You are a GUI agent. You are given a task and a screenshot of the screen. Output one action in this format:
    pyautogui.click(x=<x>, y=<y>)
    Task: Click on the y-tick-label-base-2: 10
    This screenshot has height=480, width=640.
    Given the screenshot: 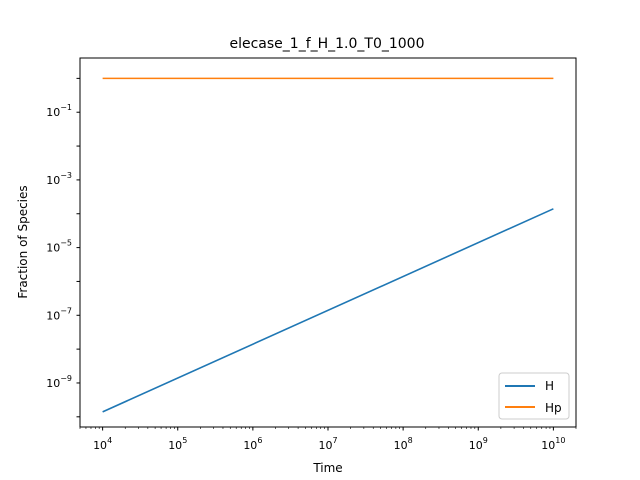 What is the action you would take?
    pyautogui.click(x=53, y=248)
    